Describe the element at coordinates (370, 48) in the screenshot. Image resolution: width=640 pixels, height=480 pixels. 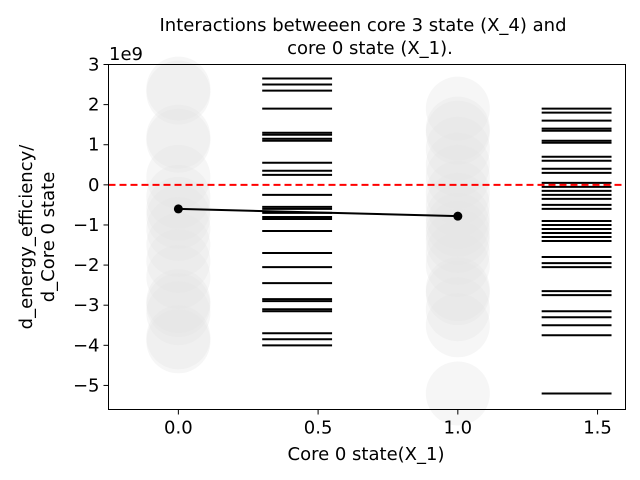
I see `chart-title-line-2: core 0 state (X_1).` at that location.